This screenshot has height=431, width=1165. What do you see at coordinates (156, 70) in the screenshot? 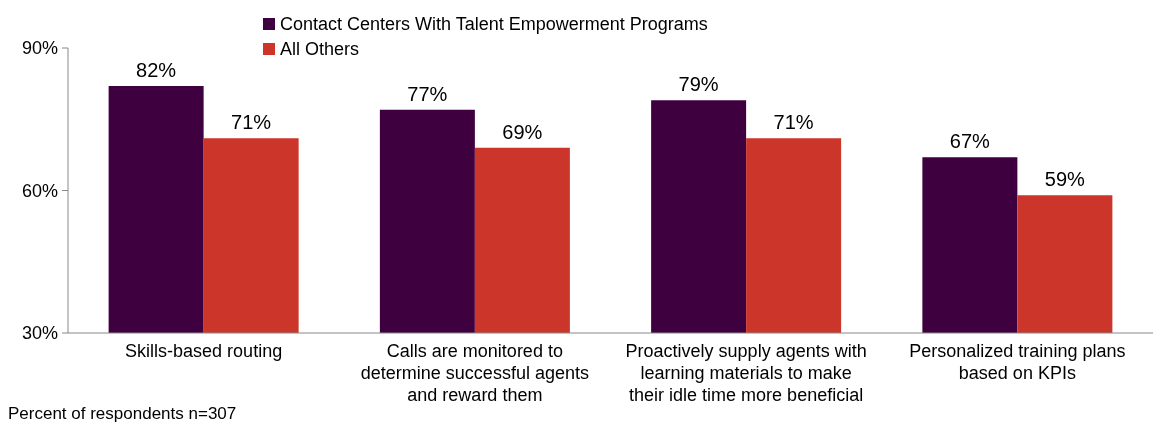
I see `data-label: 82%` at bounding box center [156, 70].